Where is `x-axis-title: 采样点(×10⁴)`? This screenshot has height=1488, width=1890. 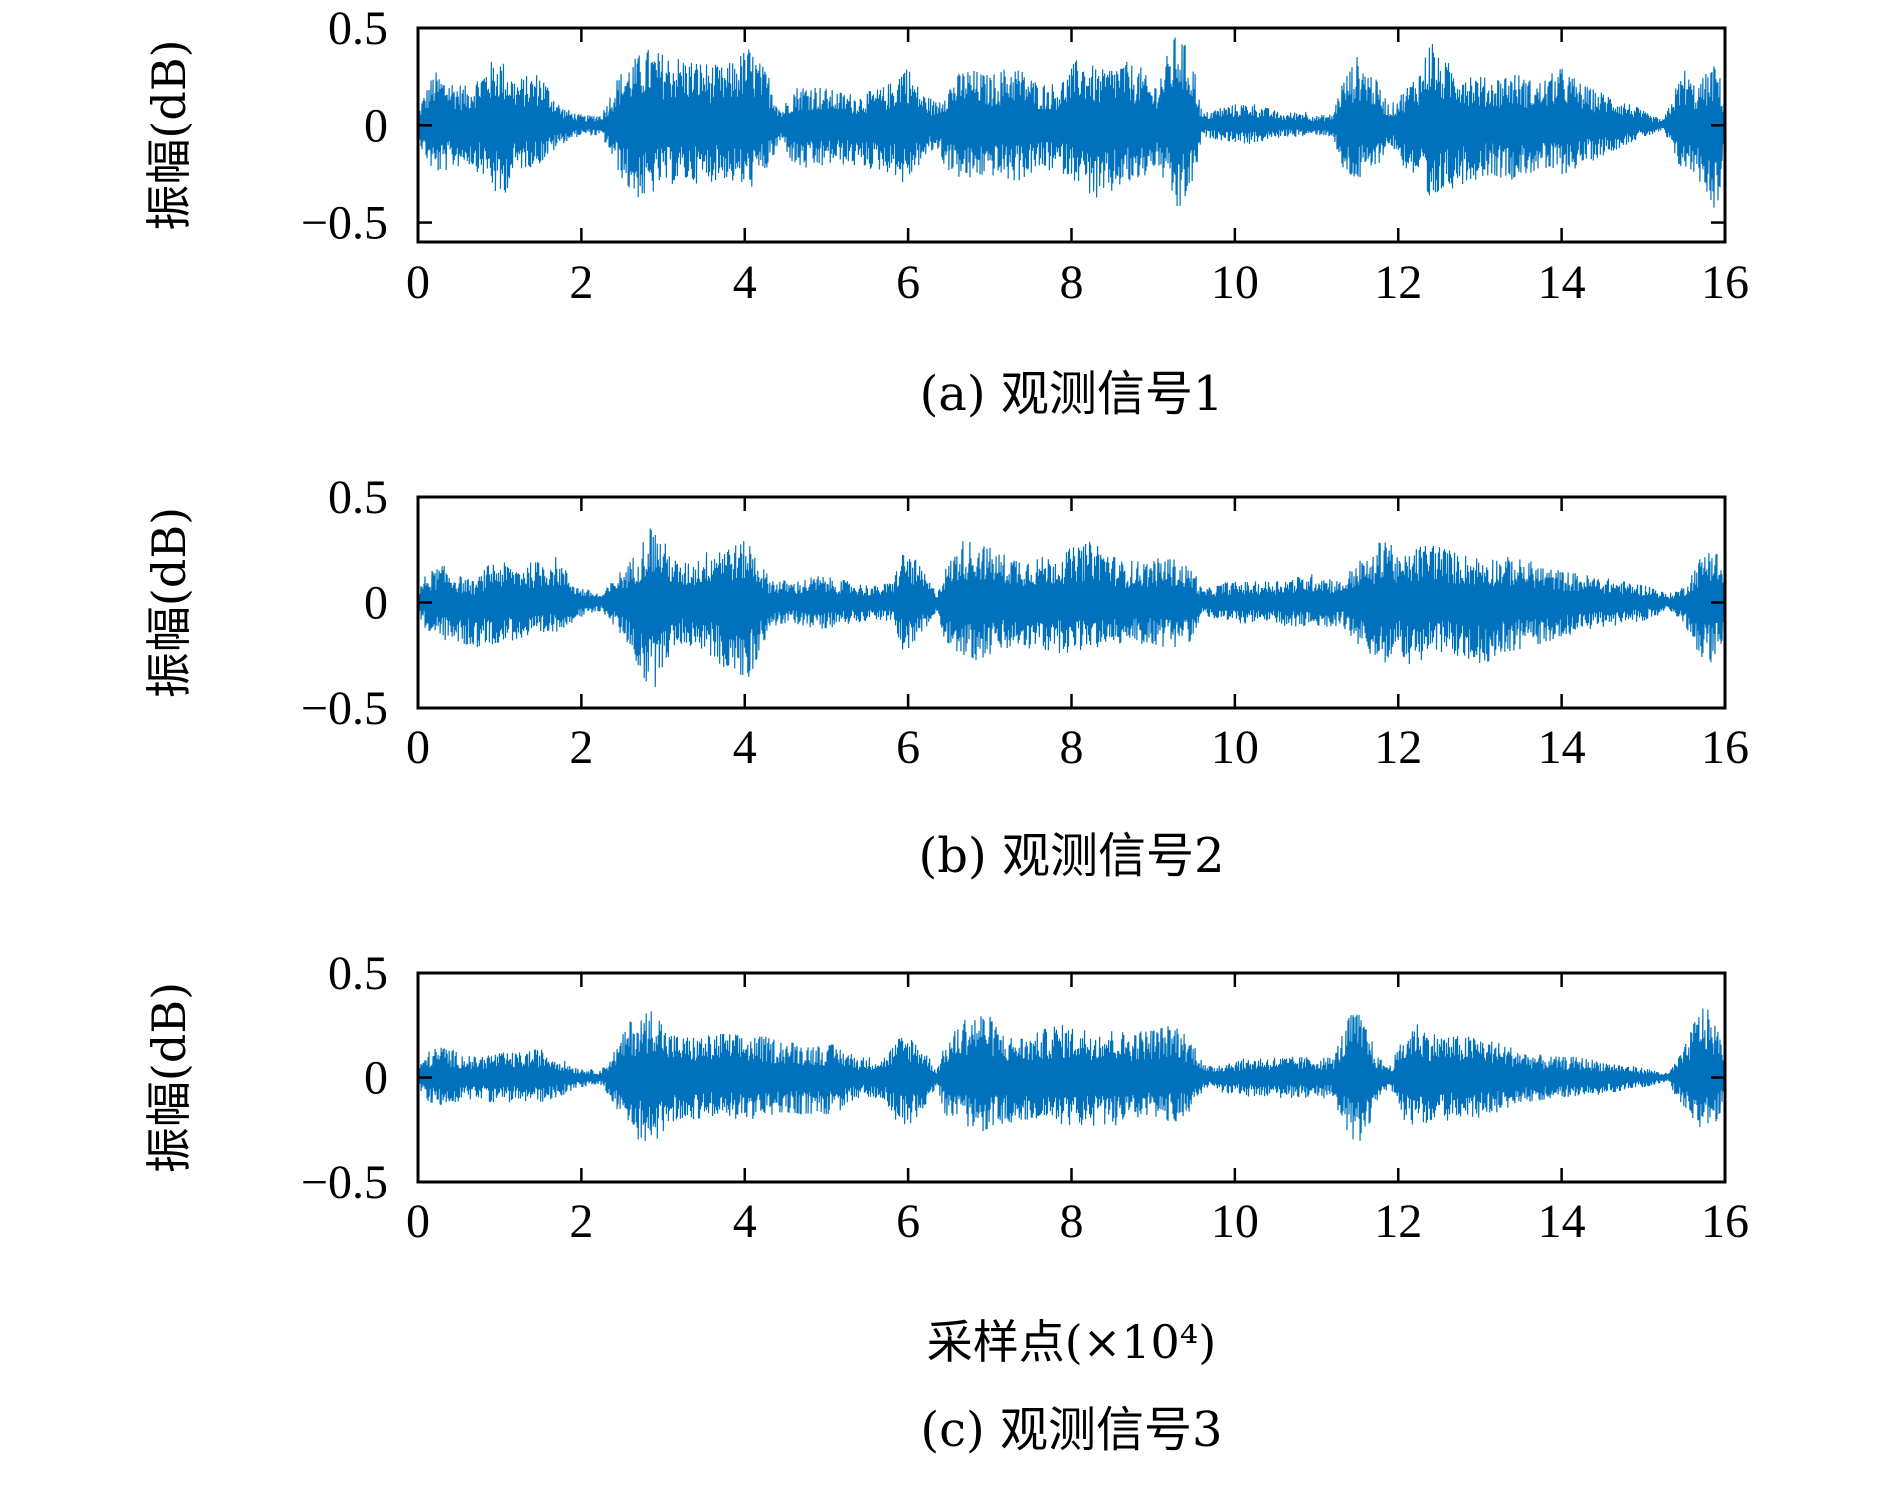 x-axis-title: 采样点(×10⁴) is located at coordinates (1071, 1342).